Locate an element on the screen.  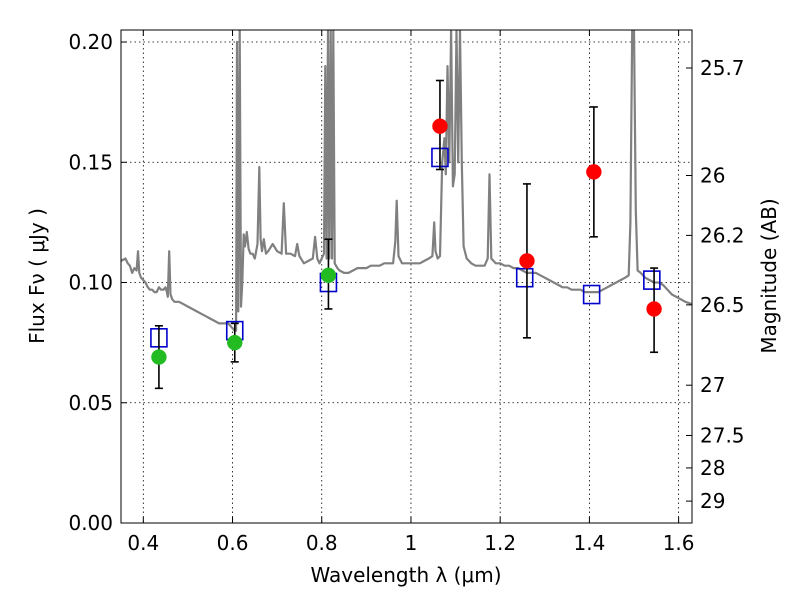
right-tick-label: 26.2 is located at coordinates (722, 235).